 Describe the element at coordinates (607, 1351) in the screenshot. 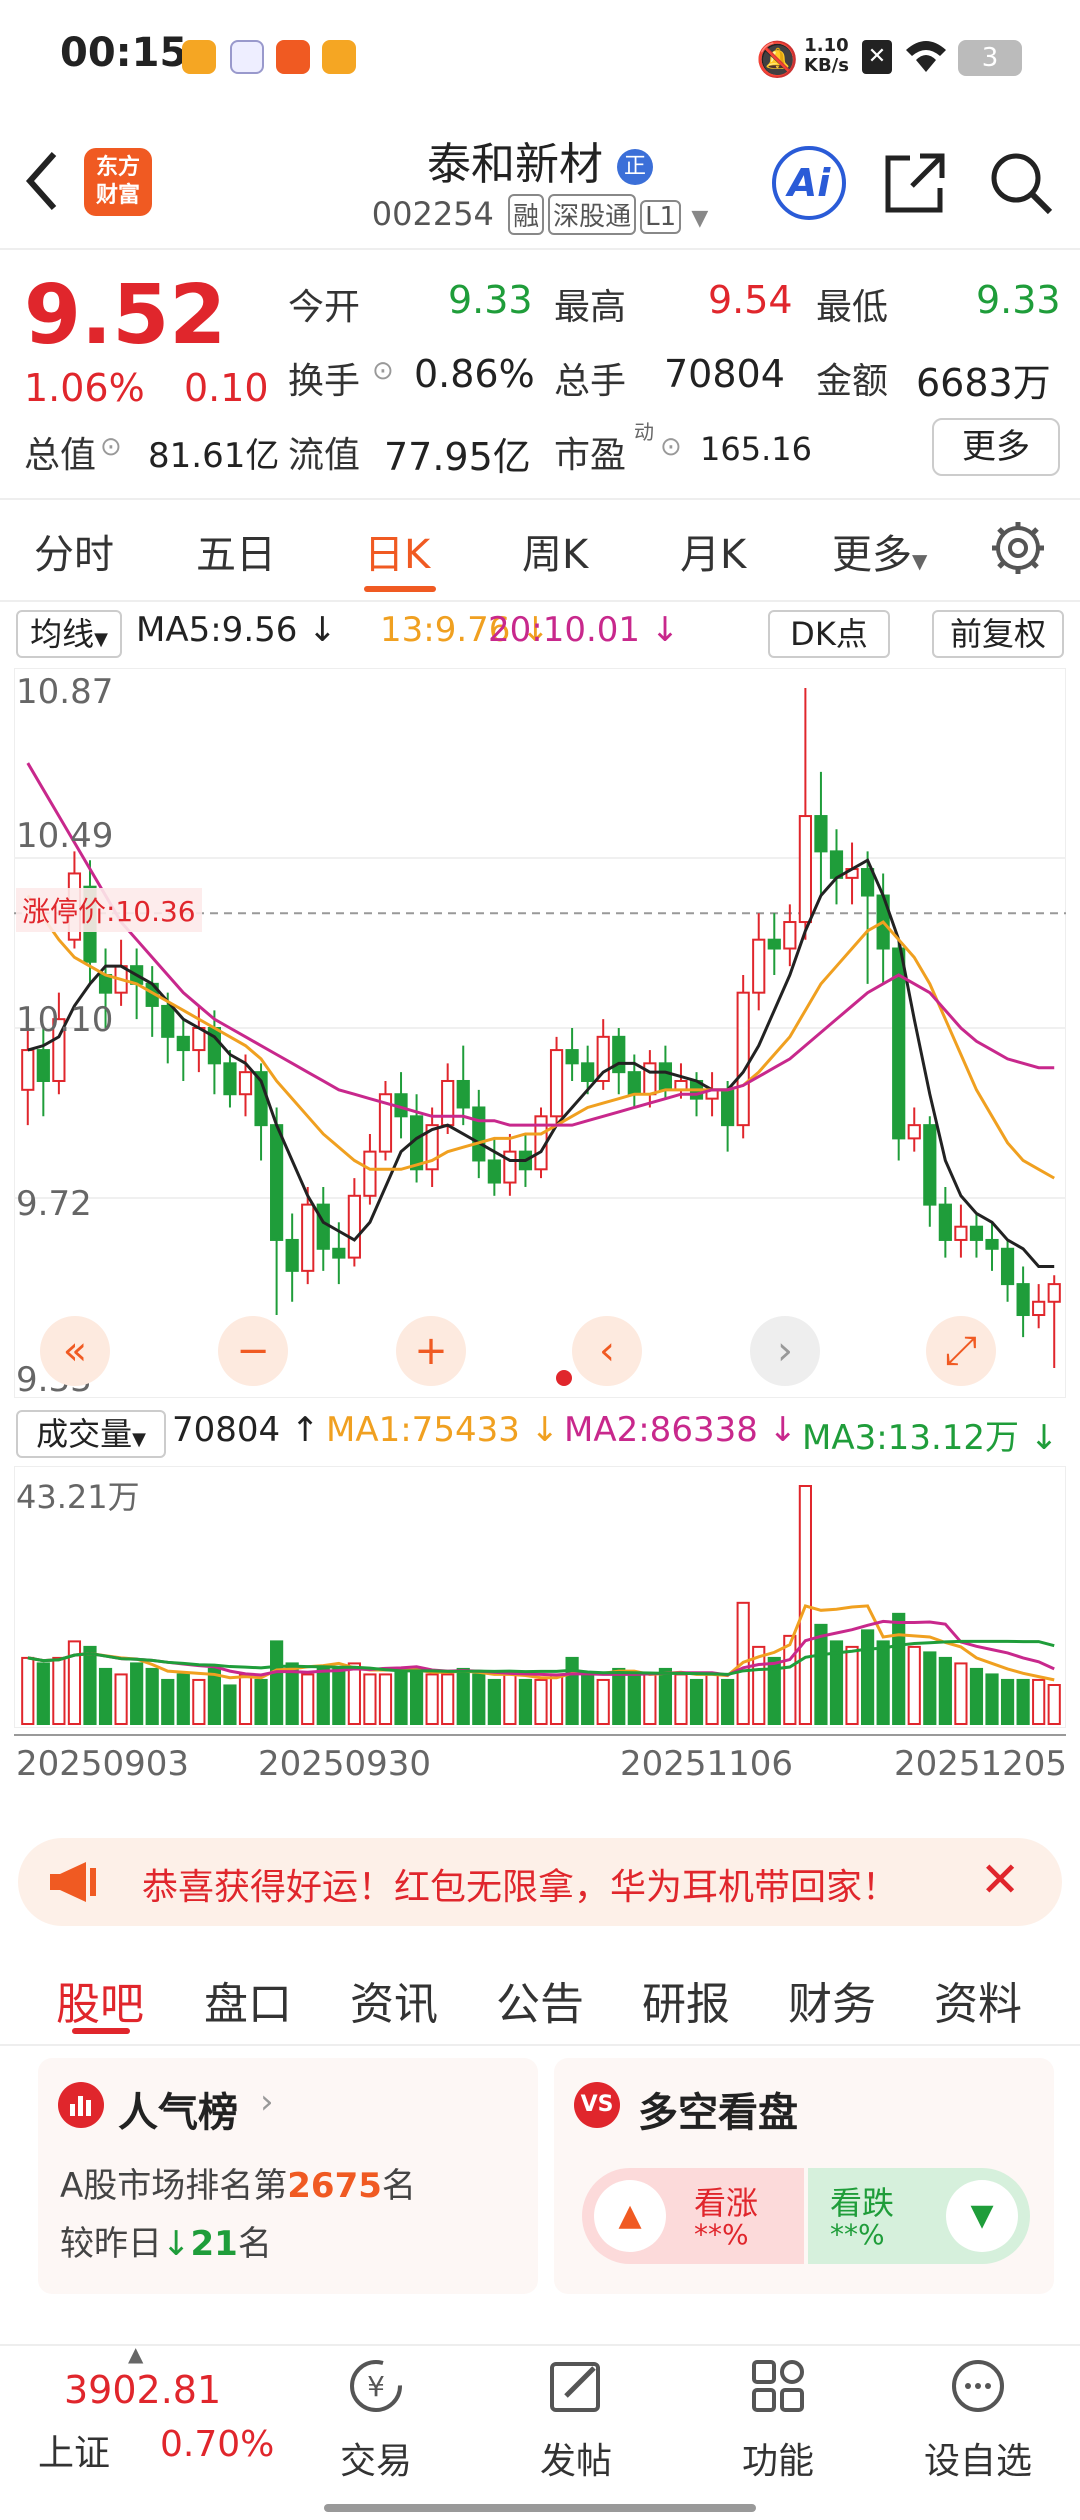

I see `prev-button: ‹` at that location.